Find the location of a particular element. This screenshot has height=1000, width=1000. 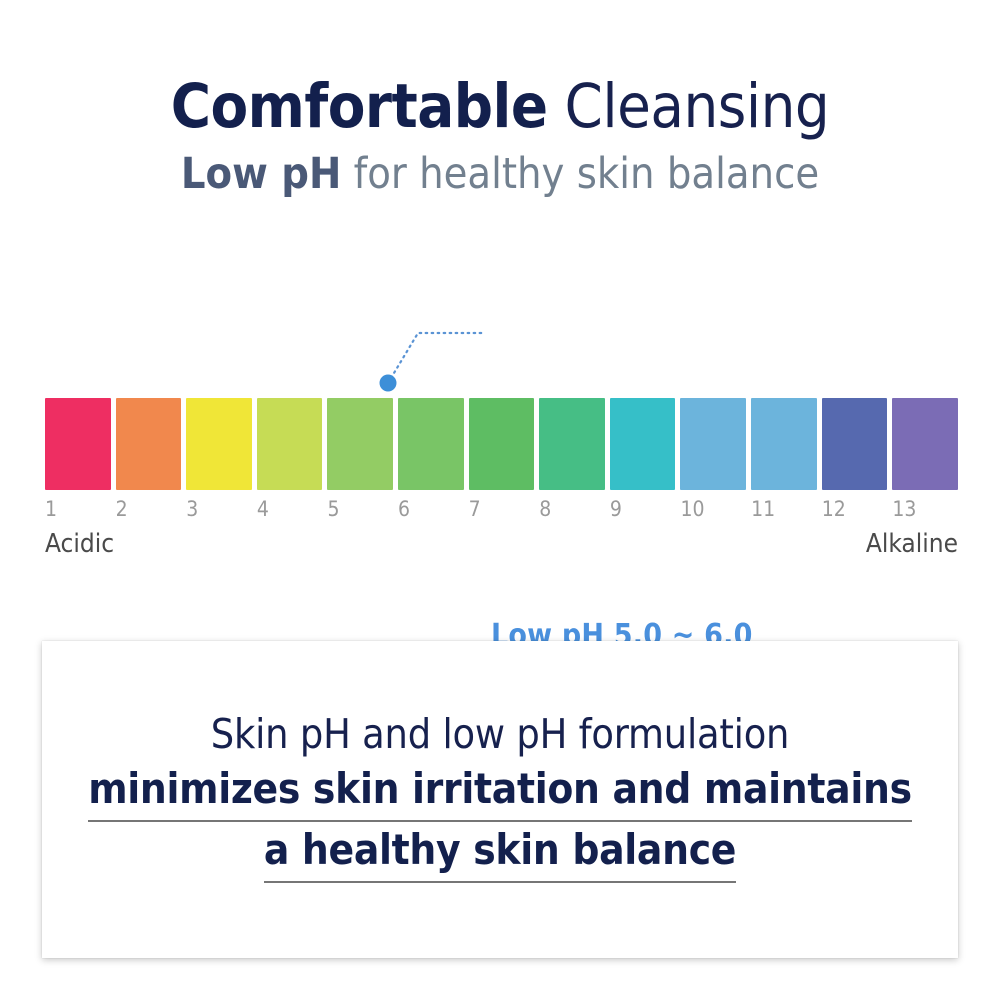

alkaline-label: Alkaline is located at coordinates (911, 544).